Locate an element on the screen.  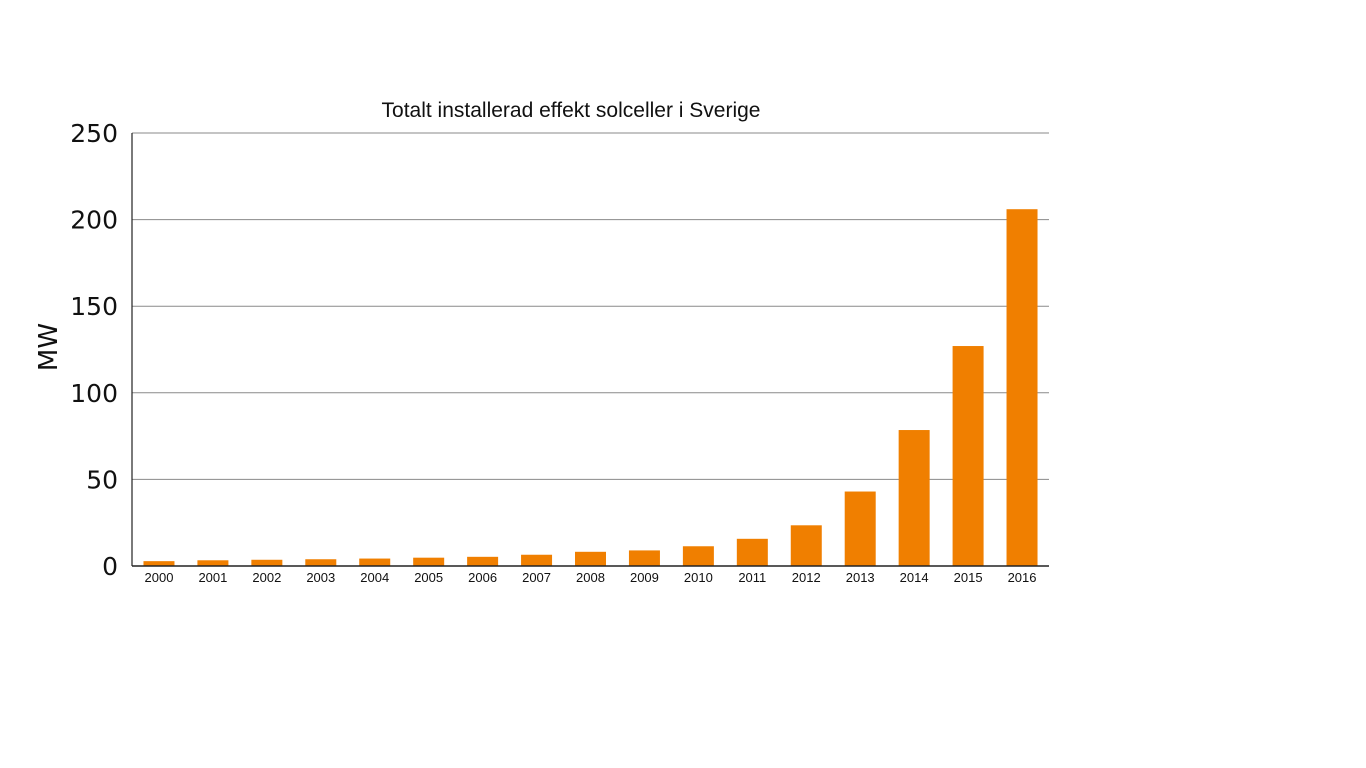
x-tick-label: 2014 is located at coordinates (914, 577).